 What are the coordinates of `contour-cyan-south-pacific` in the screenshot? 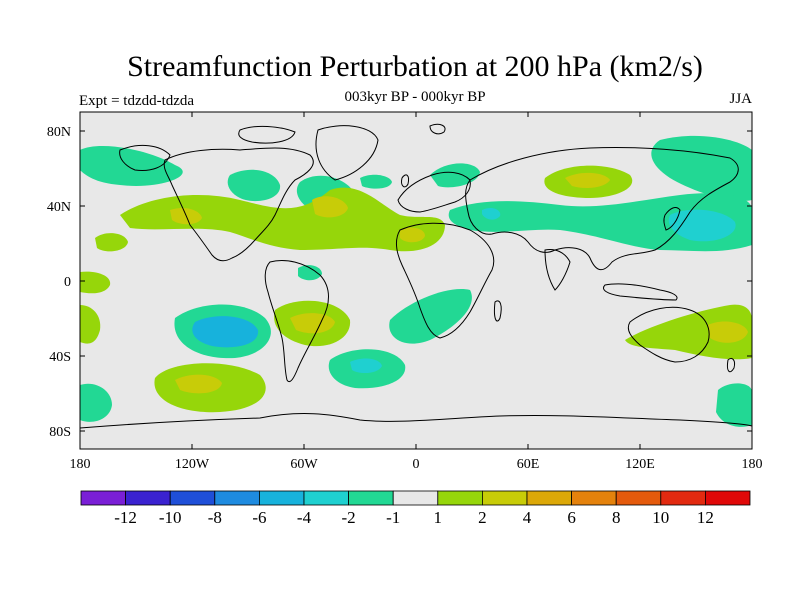 It's located at (225, 332).